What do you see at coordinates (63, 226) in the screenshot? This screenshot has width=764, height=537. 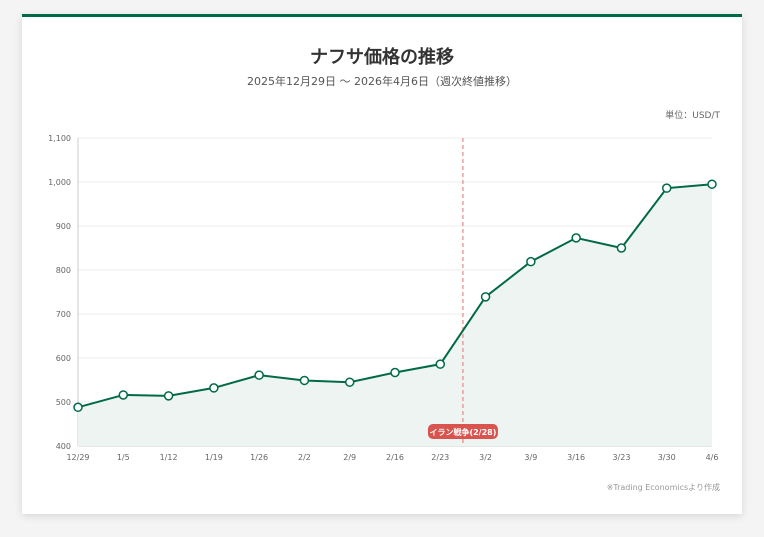 I see `y-tick-label: 900` at bounding box center [63, 226].